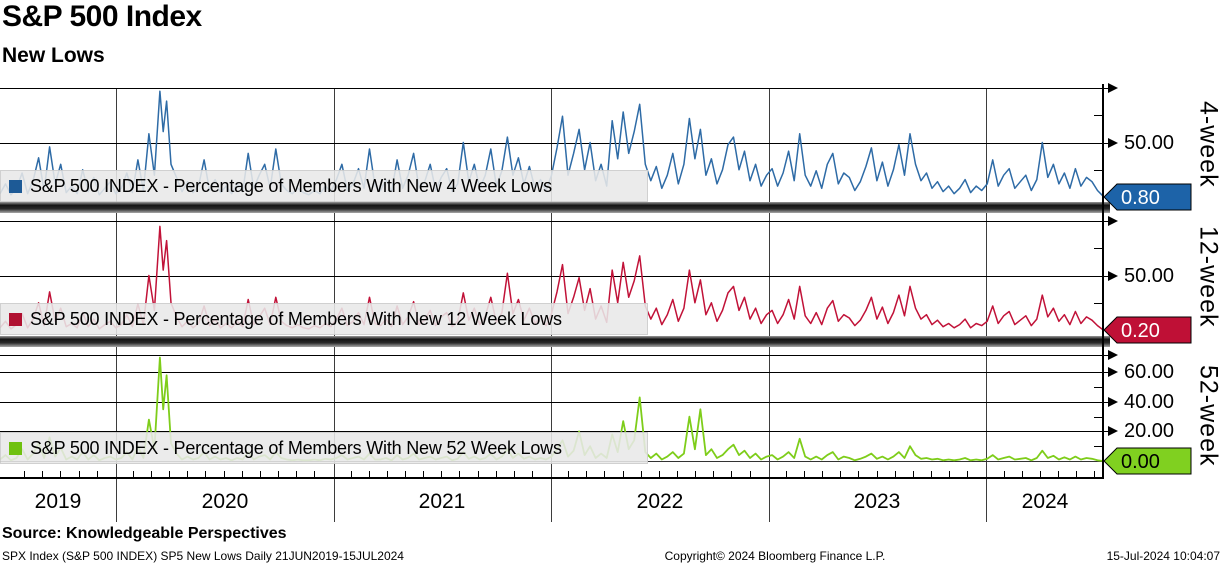 Image resolution: width=1224 pixels, height=566 pixels. What do you see at coordinates (1149, 276) in the screenshot?
I see `y-axis-tick-label: 50.00` at bounding box center [1149, 276].